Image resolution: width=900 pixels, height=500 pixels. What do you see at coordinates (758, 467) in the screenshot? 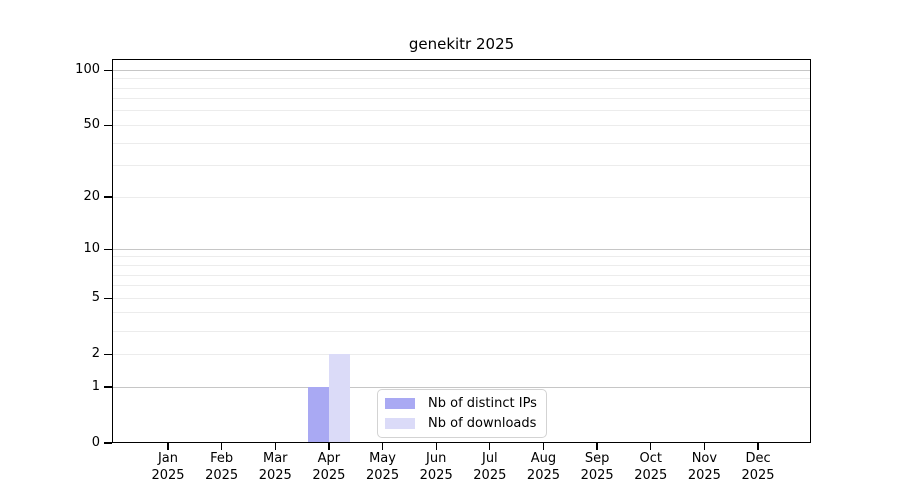
I see `x-tick-label: Dec 2025` at bounding box center [758, 467].